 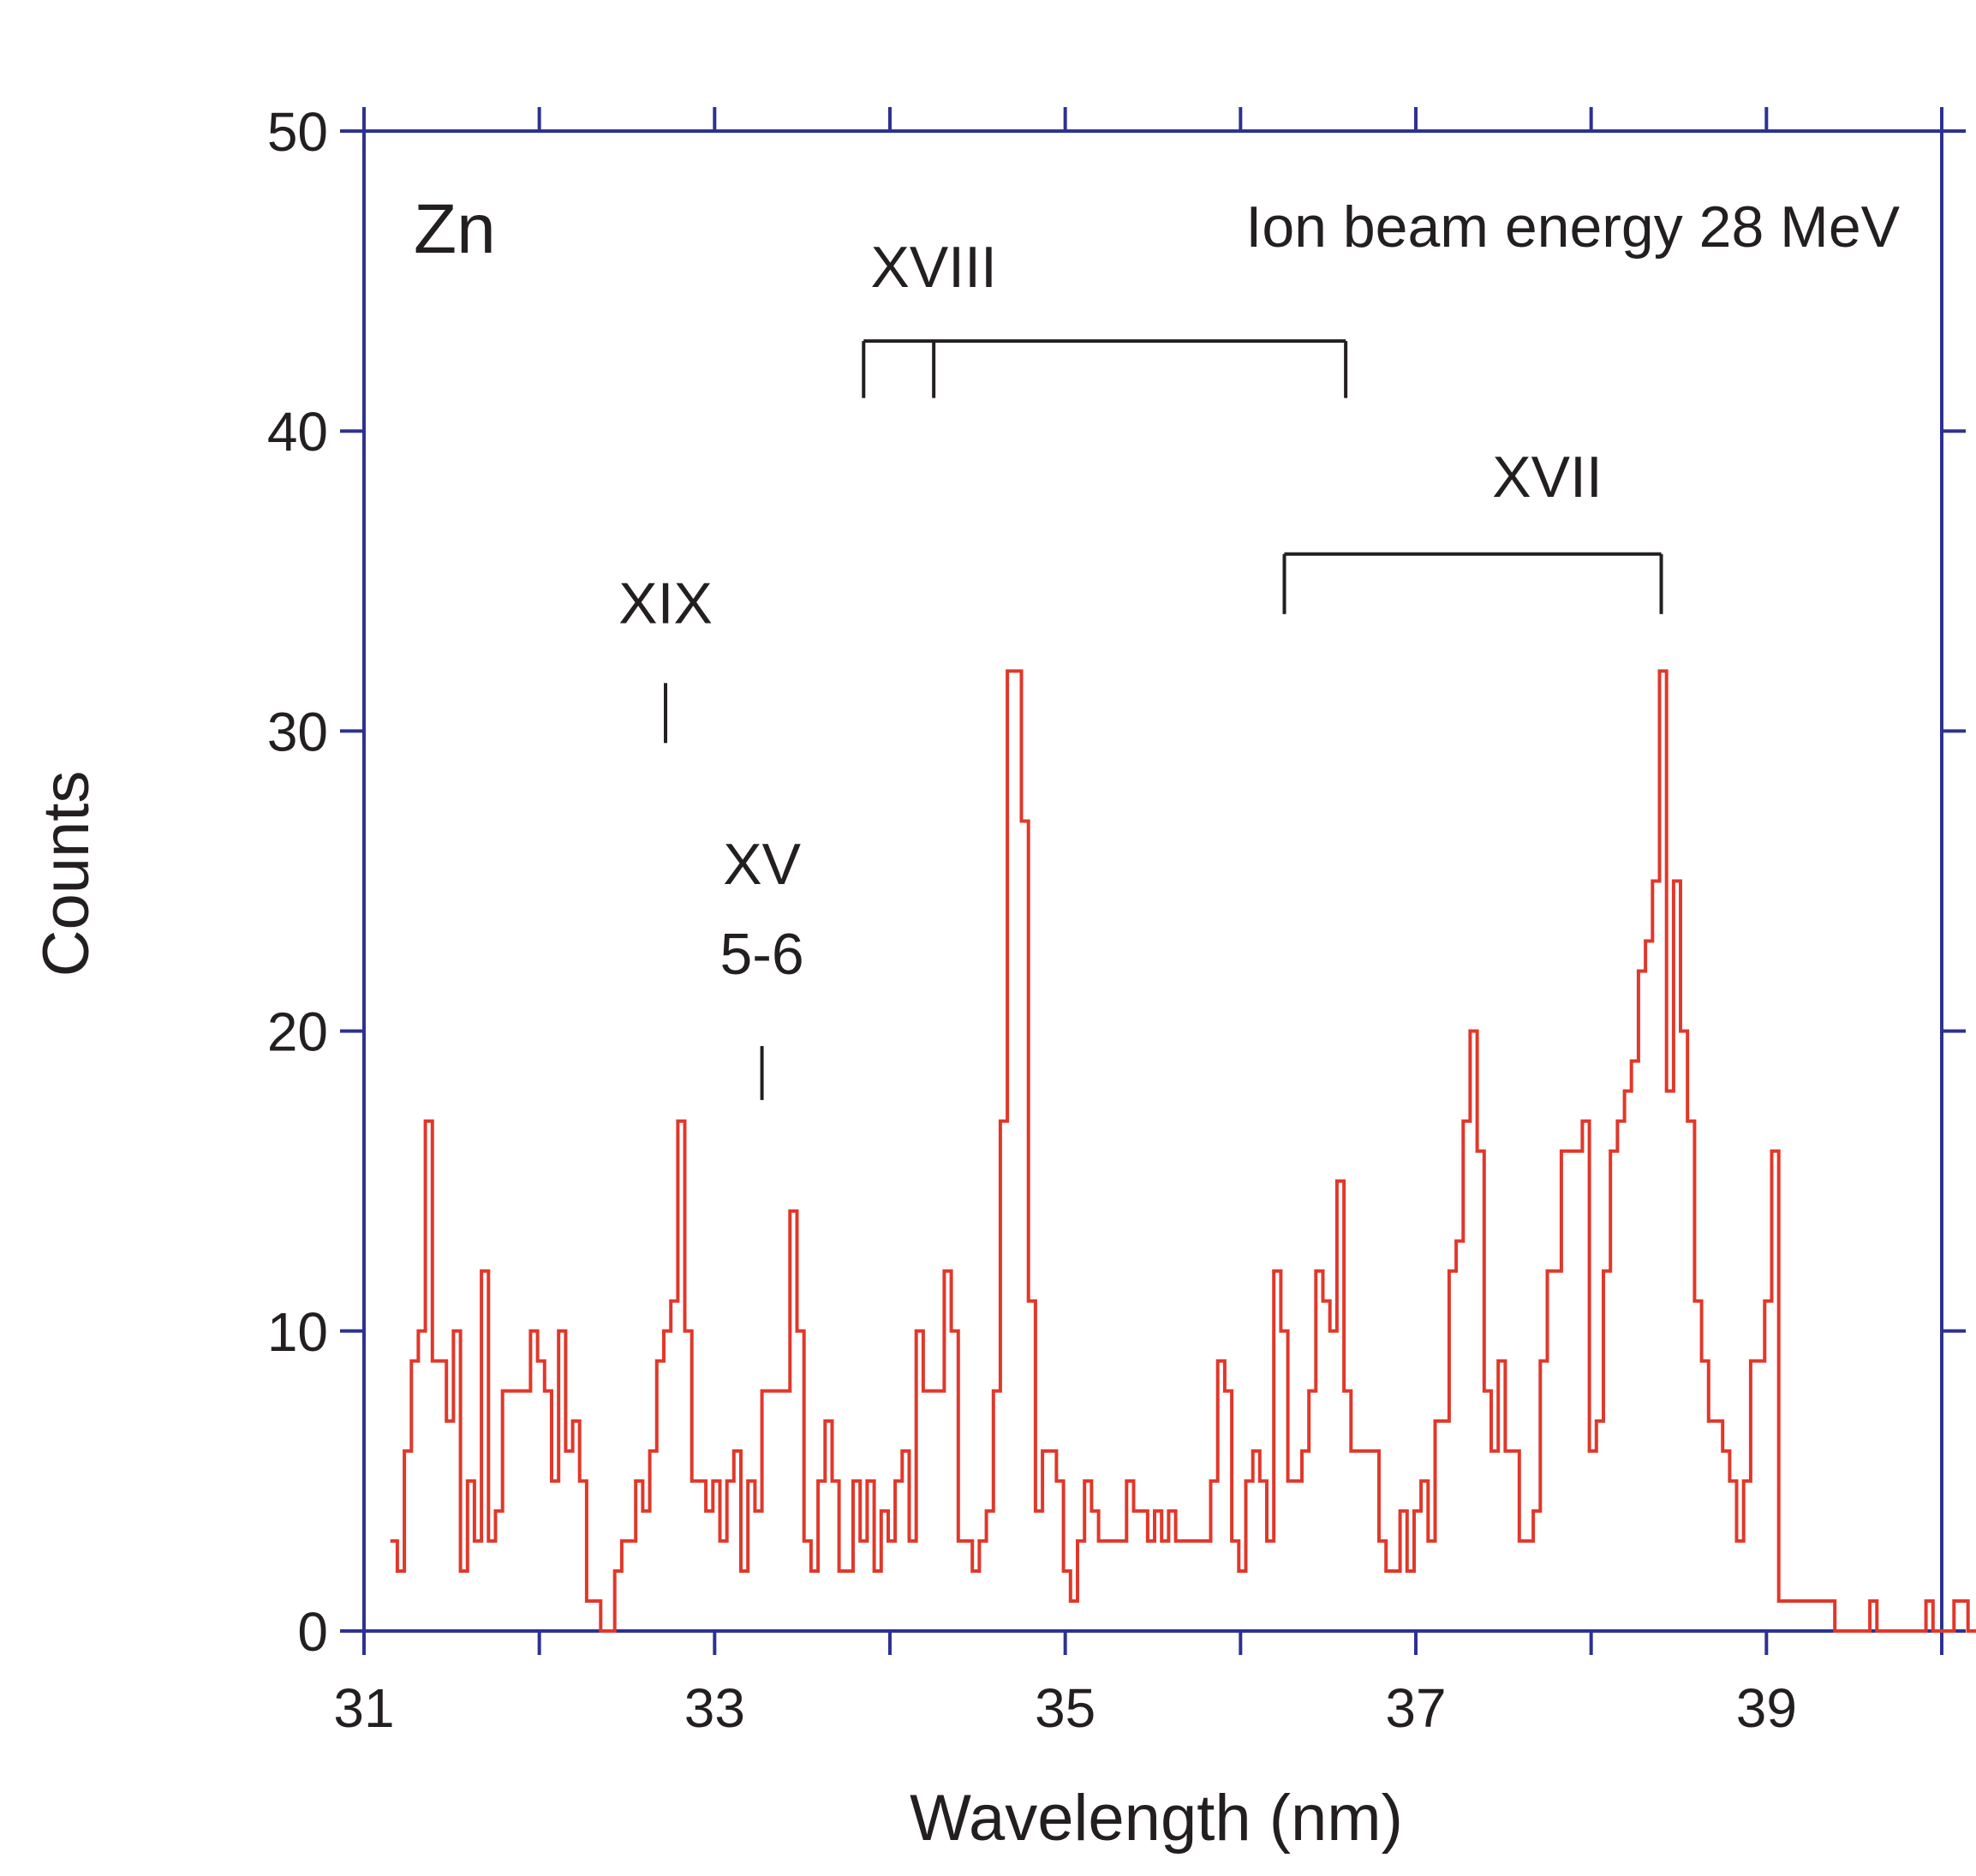 What do you see at coordinates (1572, 227) in the screenshot?
I see `condition-label: Ion beam energy 28 MeV` at bounding box center [1572, 227].